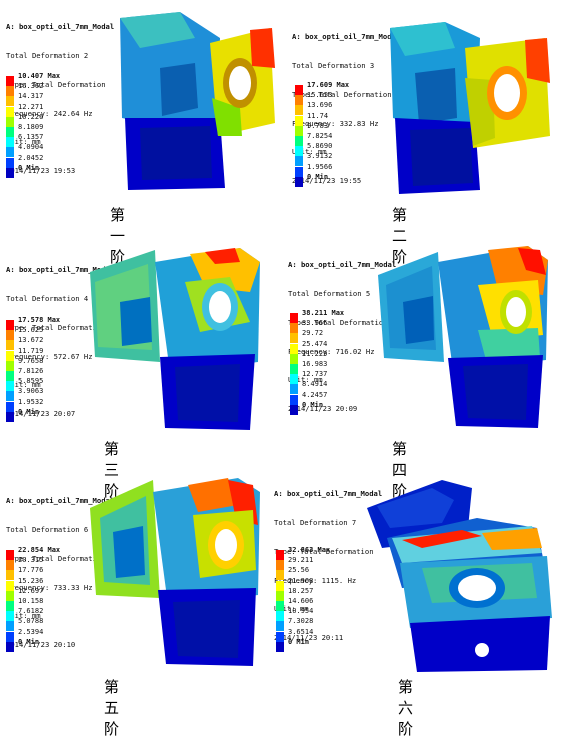  I want to click on legend-row: 33.966, so click(350, 326).